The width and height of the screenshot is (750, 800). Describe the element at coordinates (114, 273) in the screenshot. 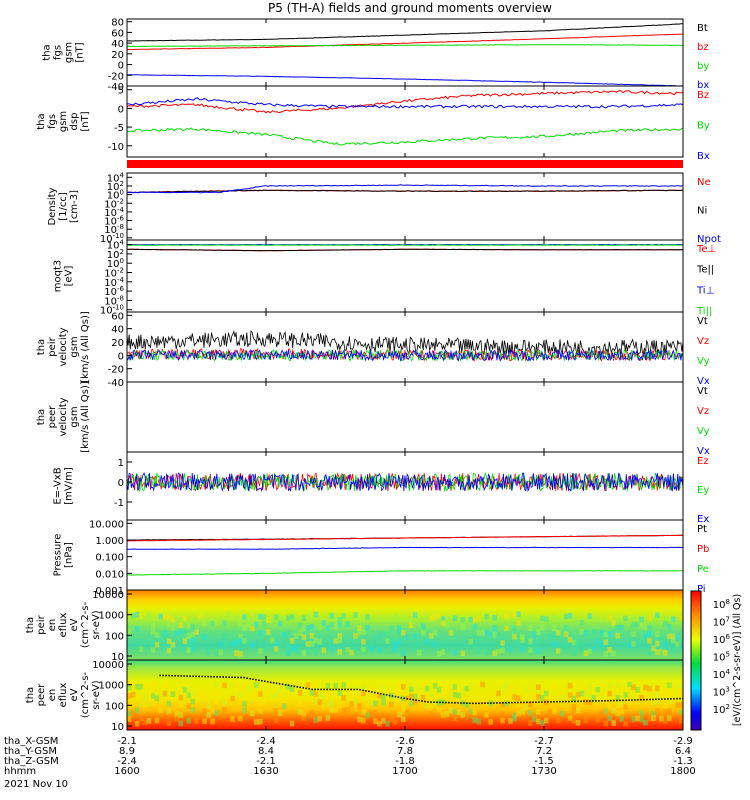

I see `y-tick-label: 10⁻²` at that location.